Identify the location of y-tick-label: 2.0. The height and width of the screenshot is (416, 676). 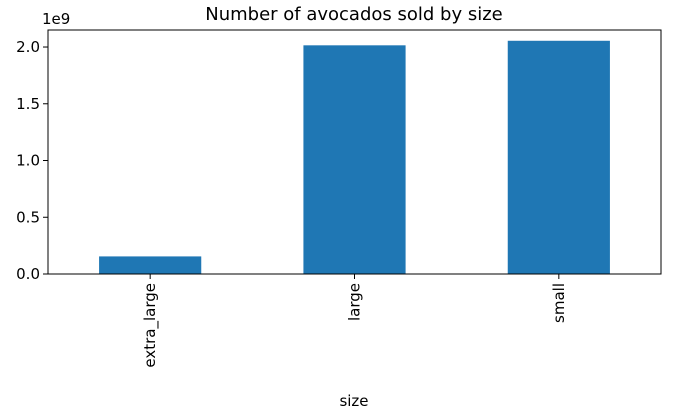
(28, 47).